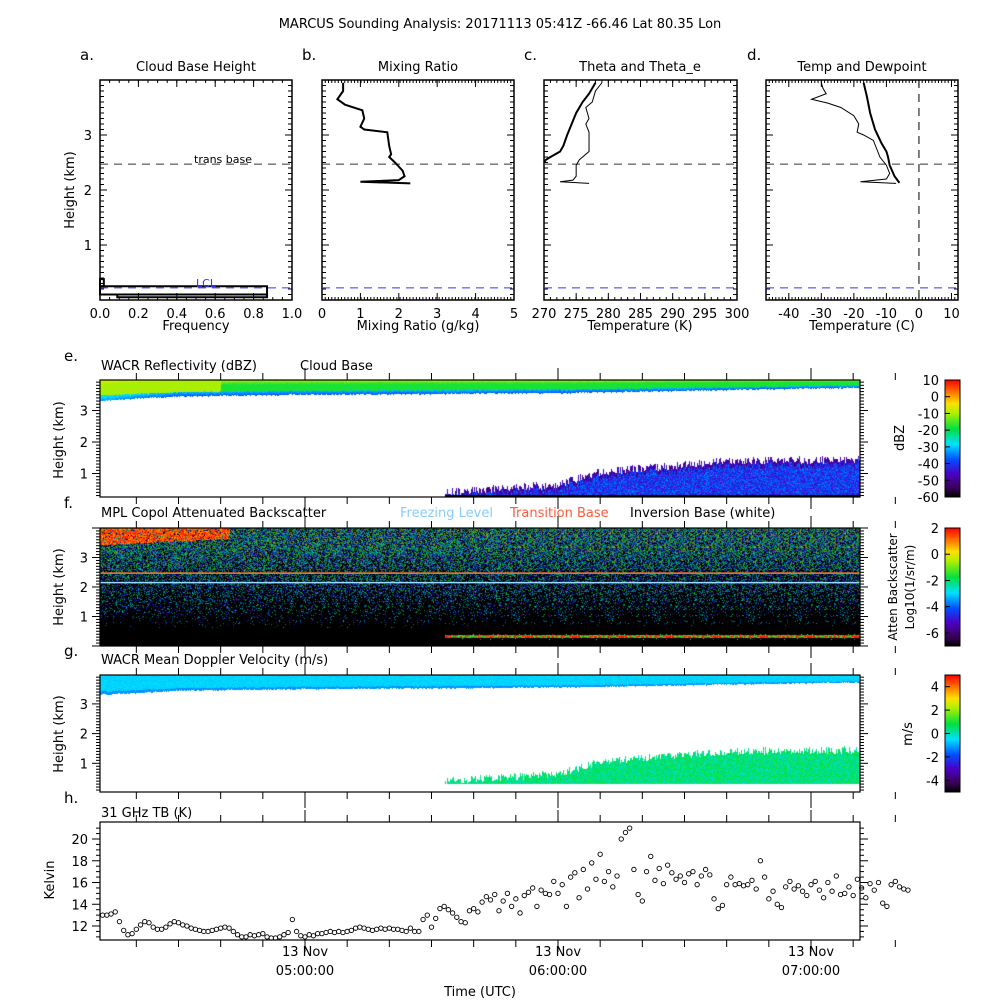 The height and width of the screenshot is (1000, 1000). Describe the element at coordinates (932, 758) in the screenshot. I see `colorbar-tick-label-g: -2` at that location.